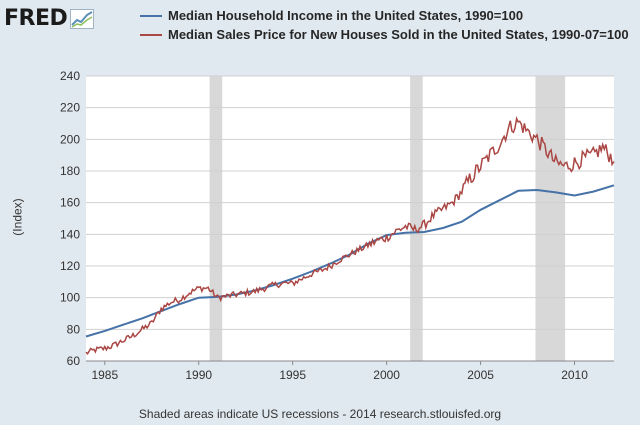 This screenshot has height=425, width=640. What do you see at coordinates (480, 375) in the screenshot?
I see `x-tick-label: 2005` at bounding box center [480, 375].